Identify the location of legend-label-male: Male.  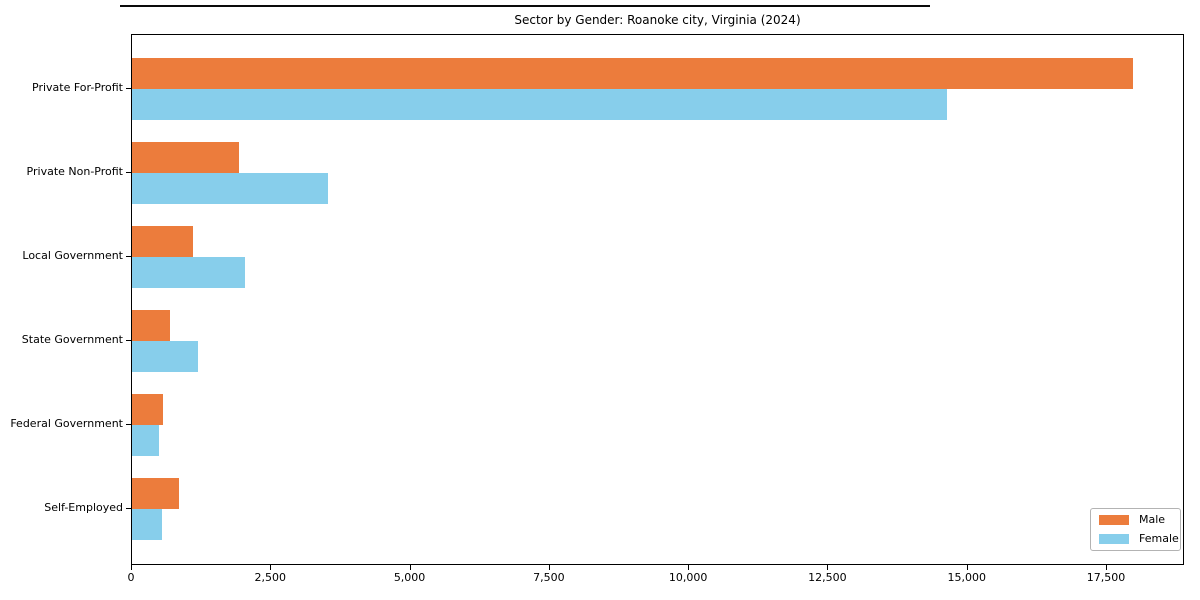
(1152, 519).